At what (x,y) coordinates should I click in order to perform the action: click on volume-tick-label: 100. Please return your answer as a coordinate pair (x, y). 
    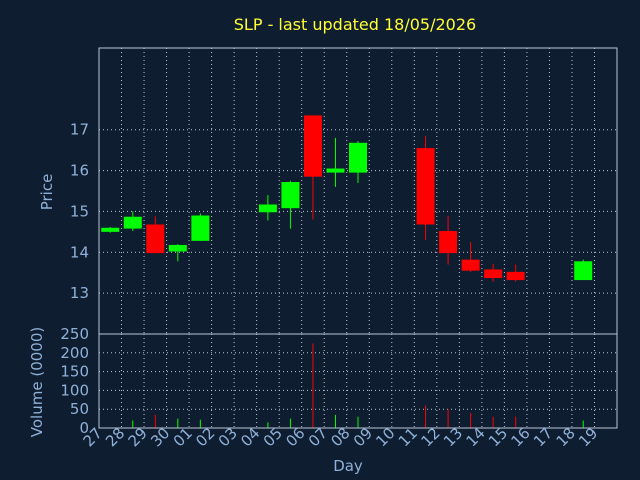
    Looking at the image, I should click on (74, 390).